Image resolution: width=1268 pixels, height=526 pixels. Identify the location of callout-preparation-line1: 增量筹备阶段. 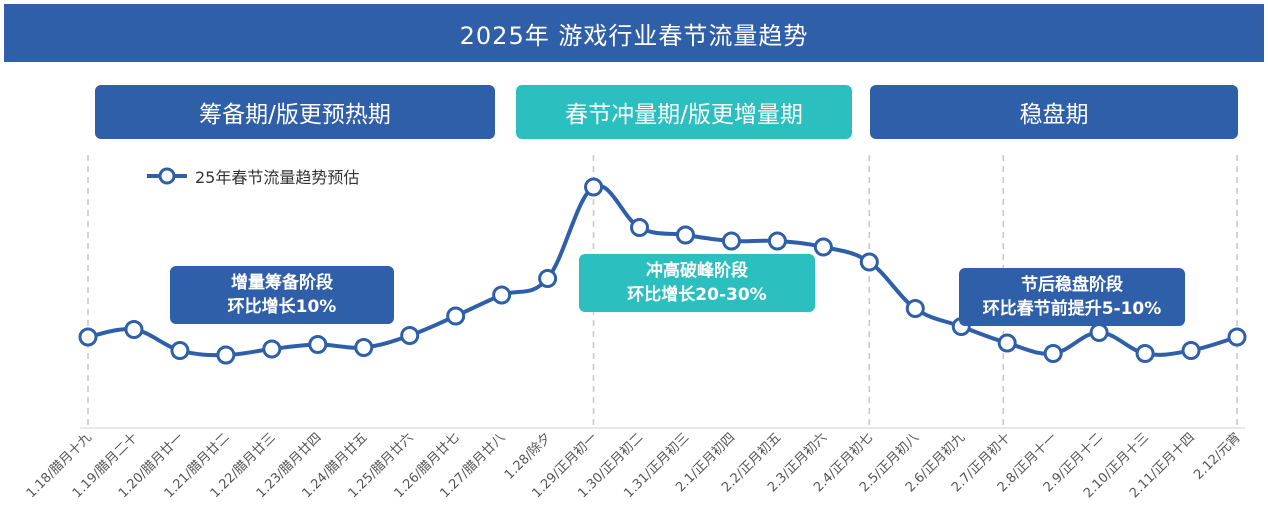
(282, 283).